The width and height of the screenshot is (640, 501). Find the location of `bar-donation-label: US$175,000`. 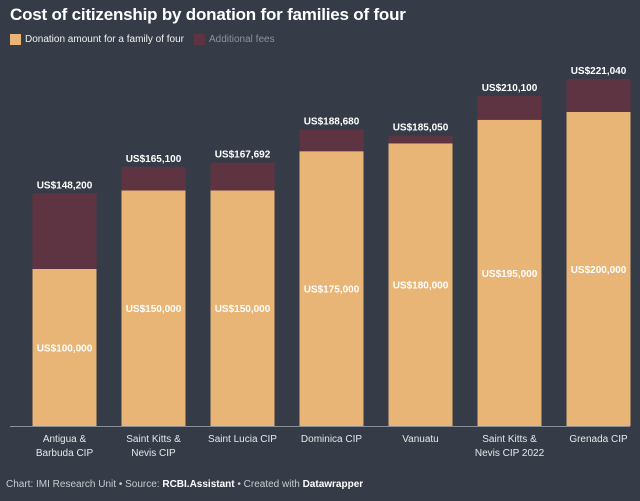

bar-donation-label: US$175,000 is located at coordinates (332, 290).